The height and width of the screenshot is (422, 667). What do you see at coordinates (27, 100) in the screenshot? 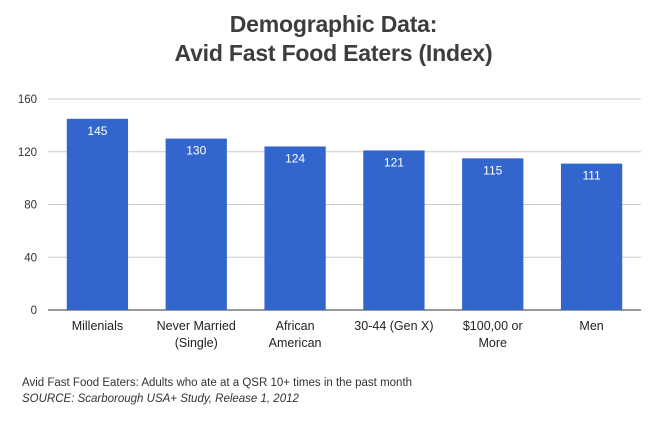
I see `y-tick-label: 160` at bounding box center [27, 100].